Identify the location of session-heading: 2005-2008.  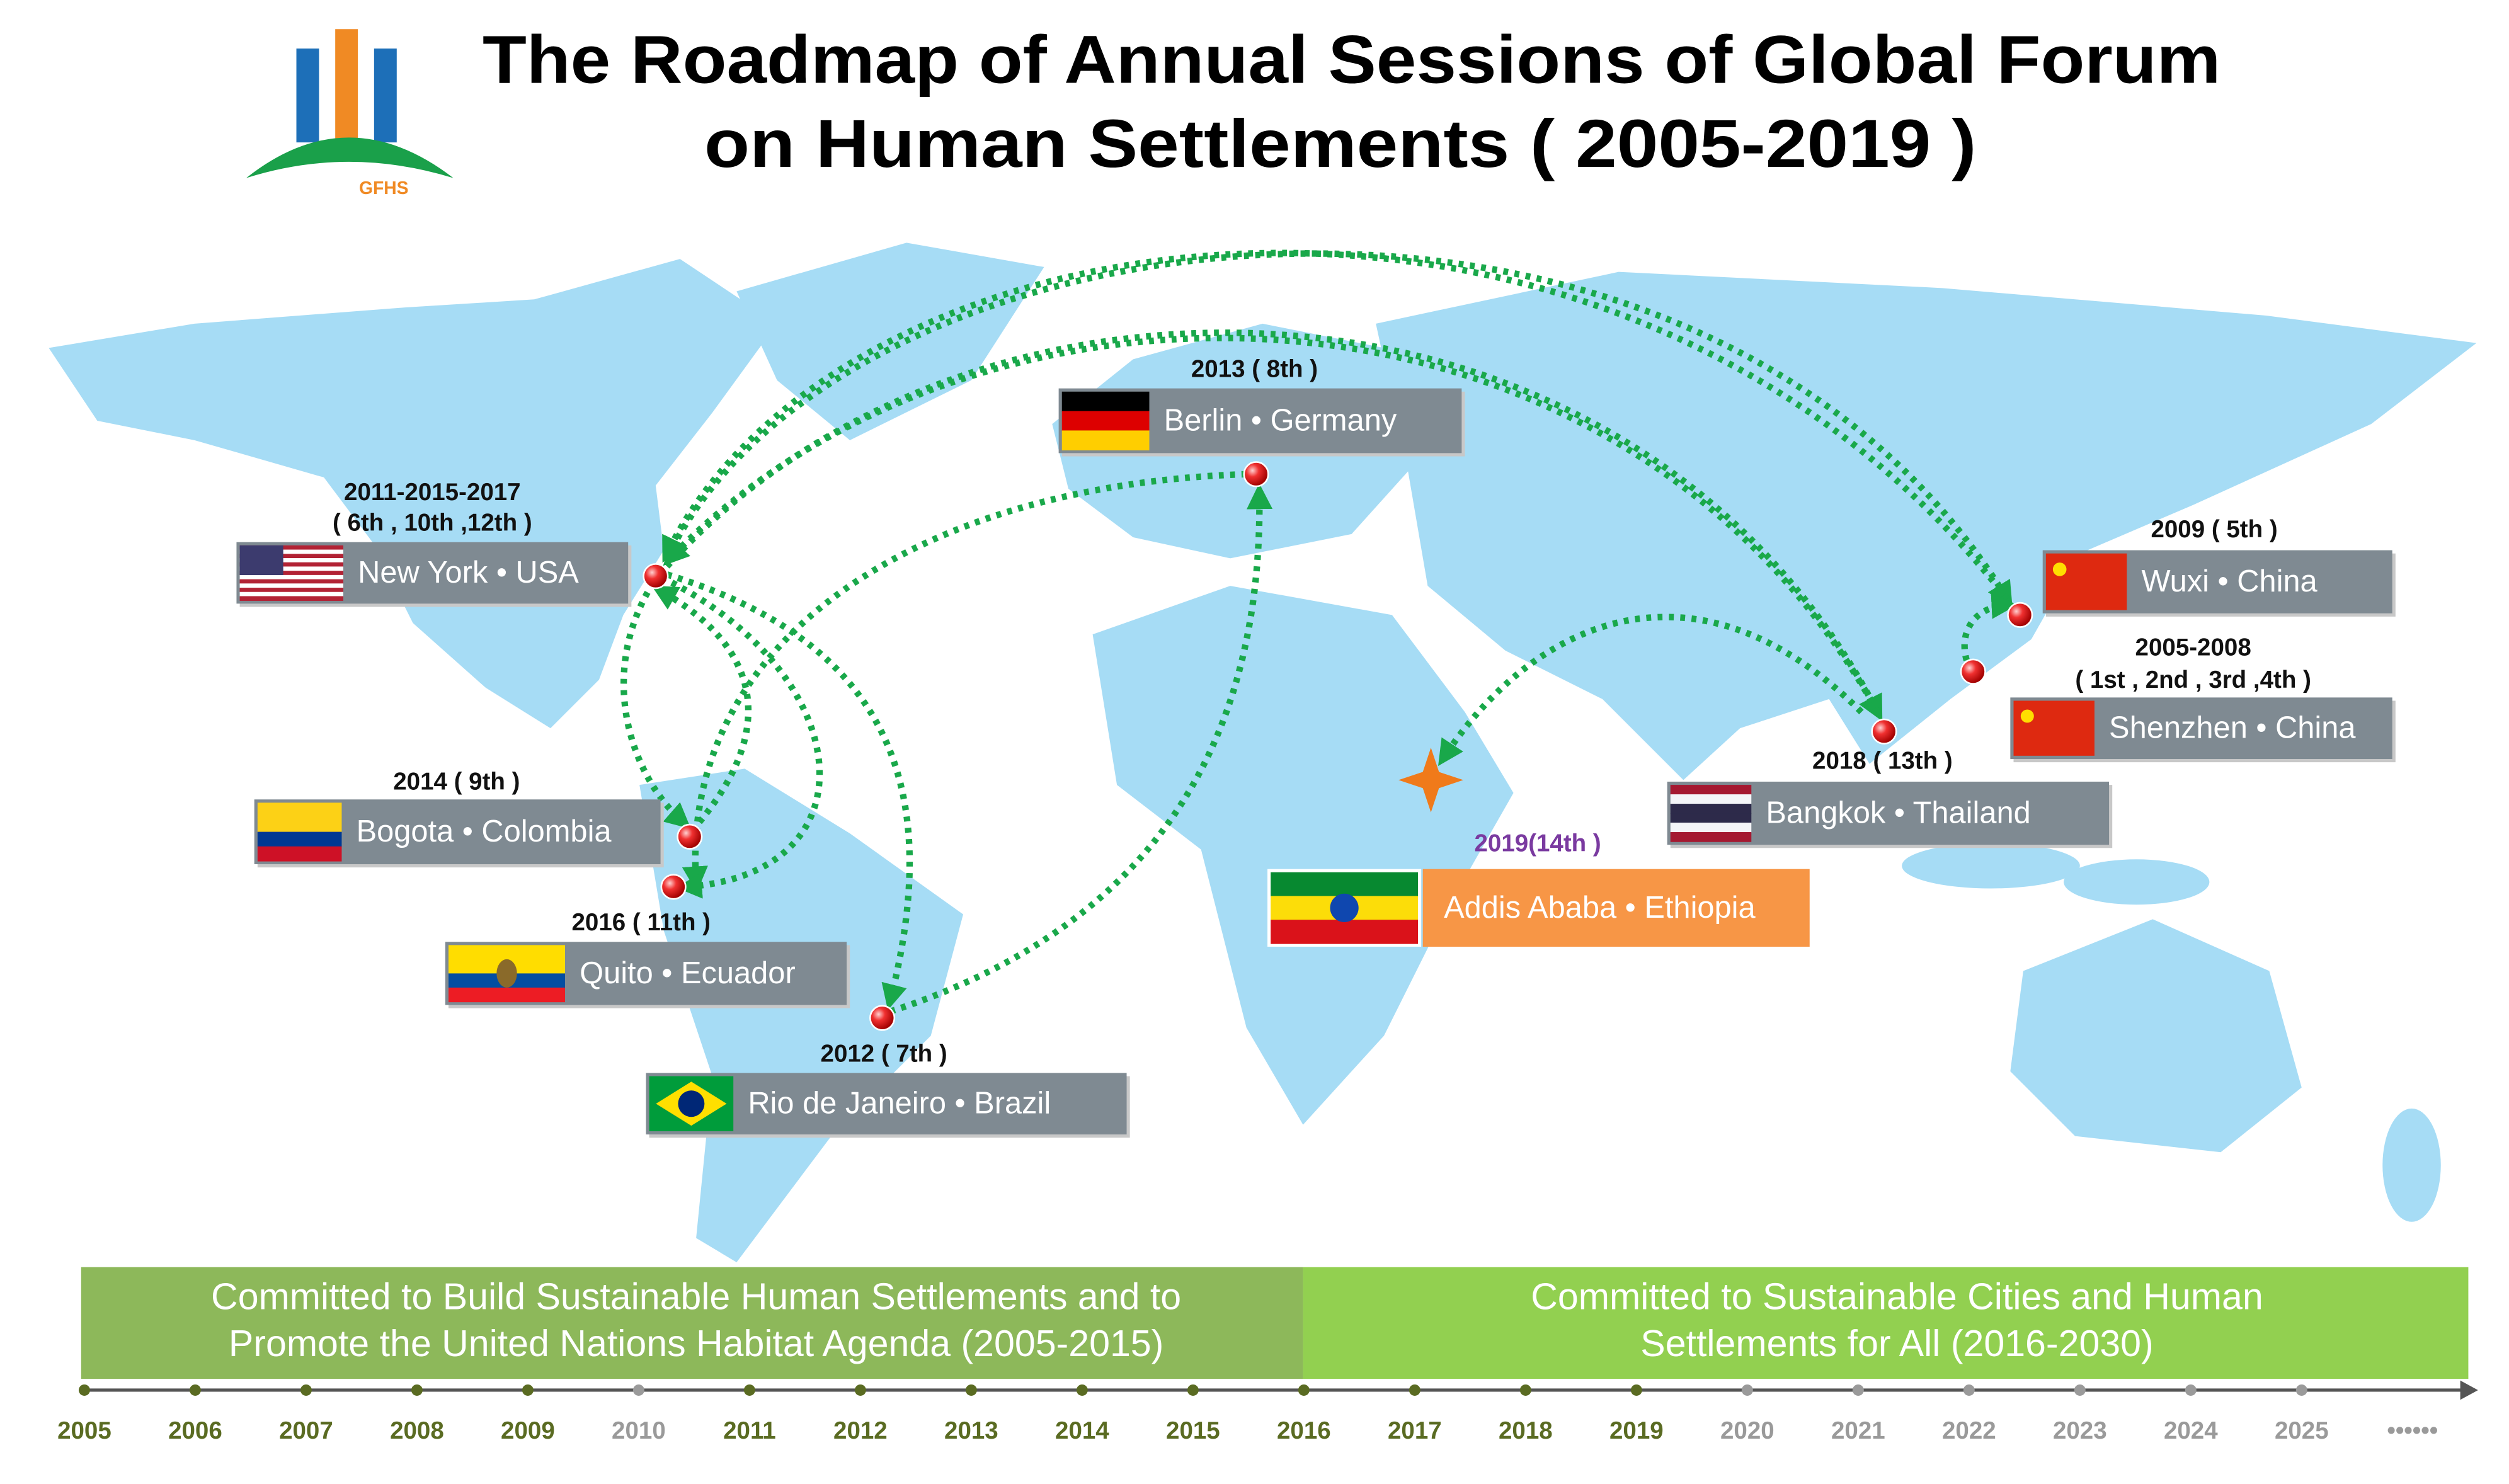
(2193, 647).